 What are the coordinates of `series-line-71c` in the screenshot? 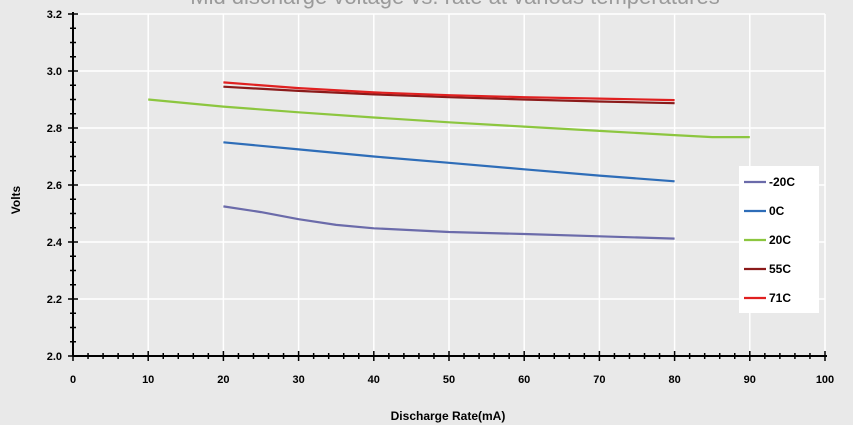 It's located at (449, 91).